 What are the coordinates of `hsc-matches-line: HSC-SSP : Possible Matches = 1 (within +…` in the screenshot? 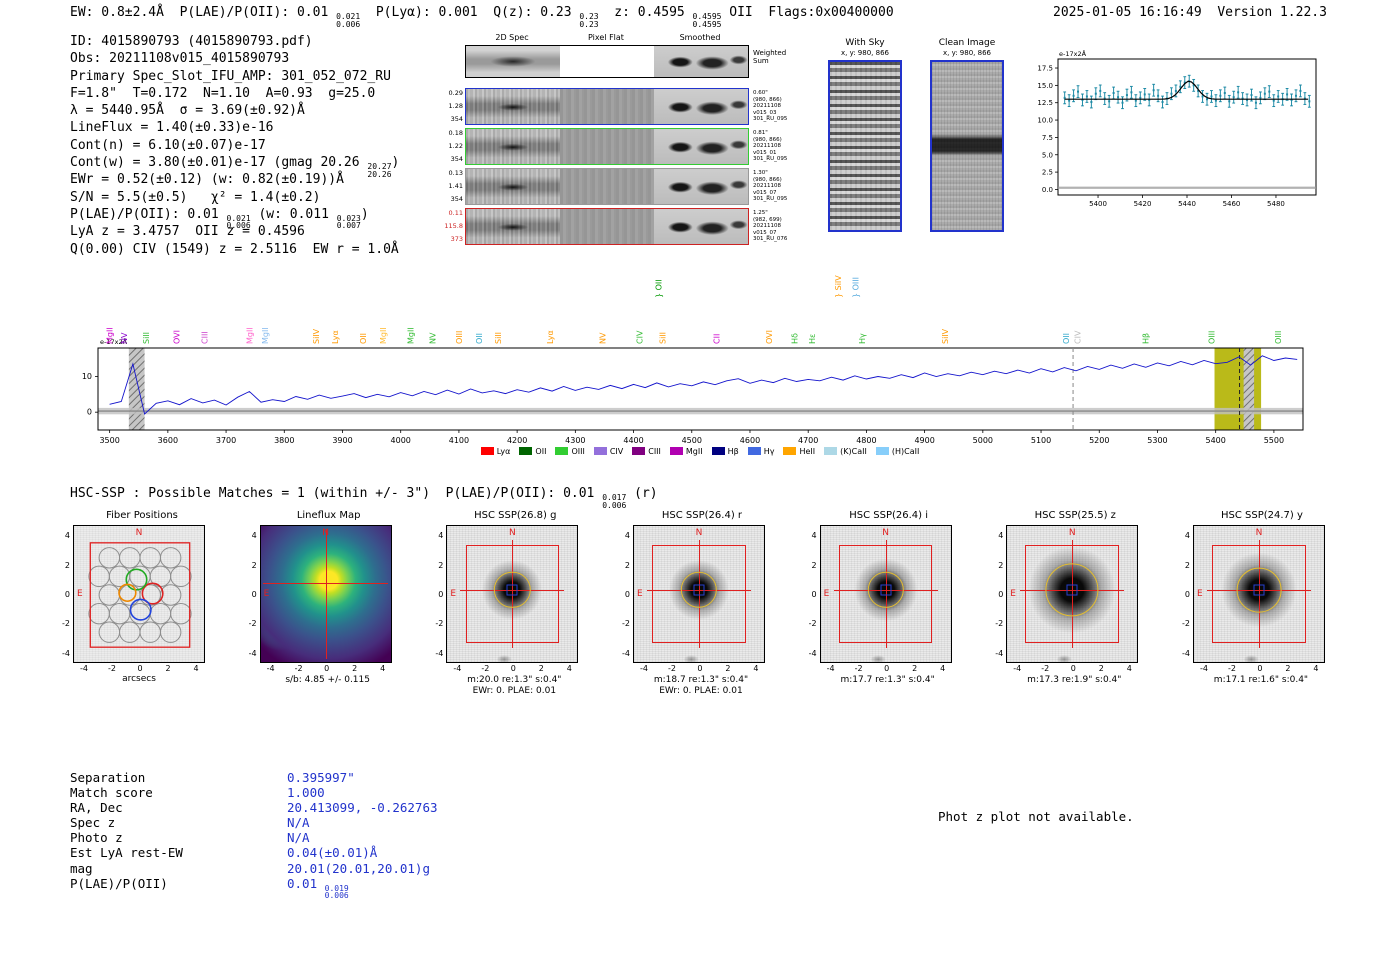 It's located at (364, 498).